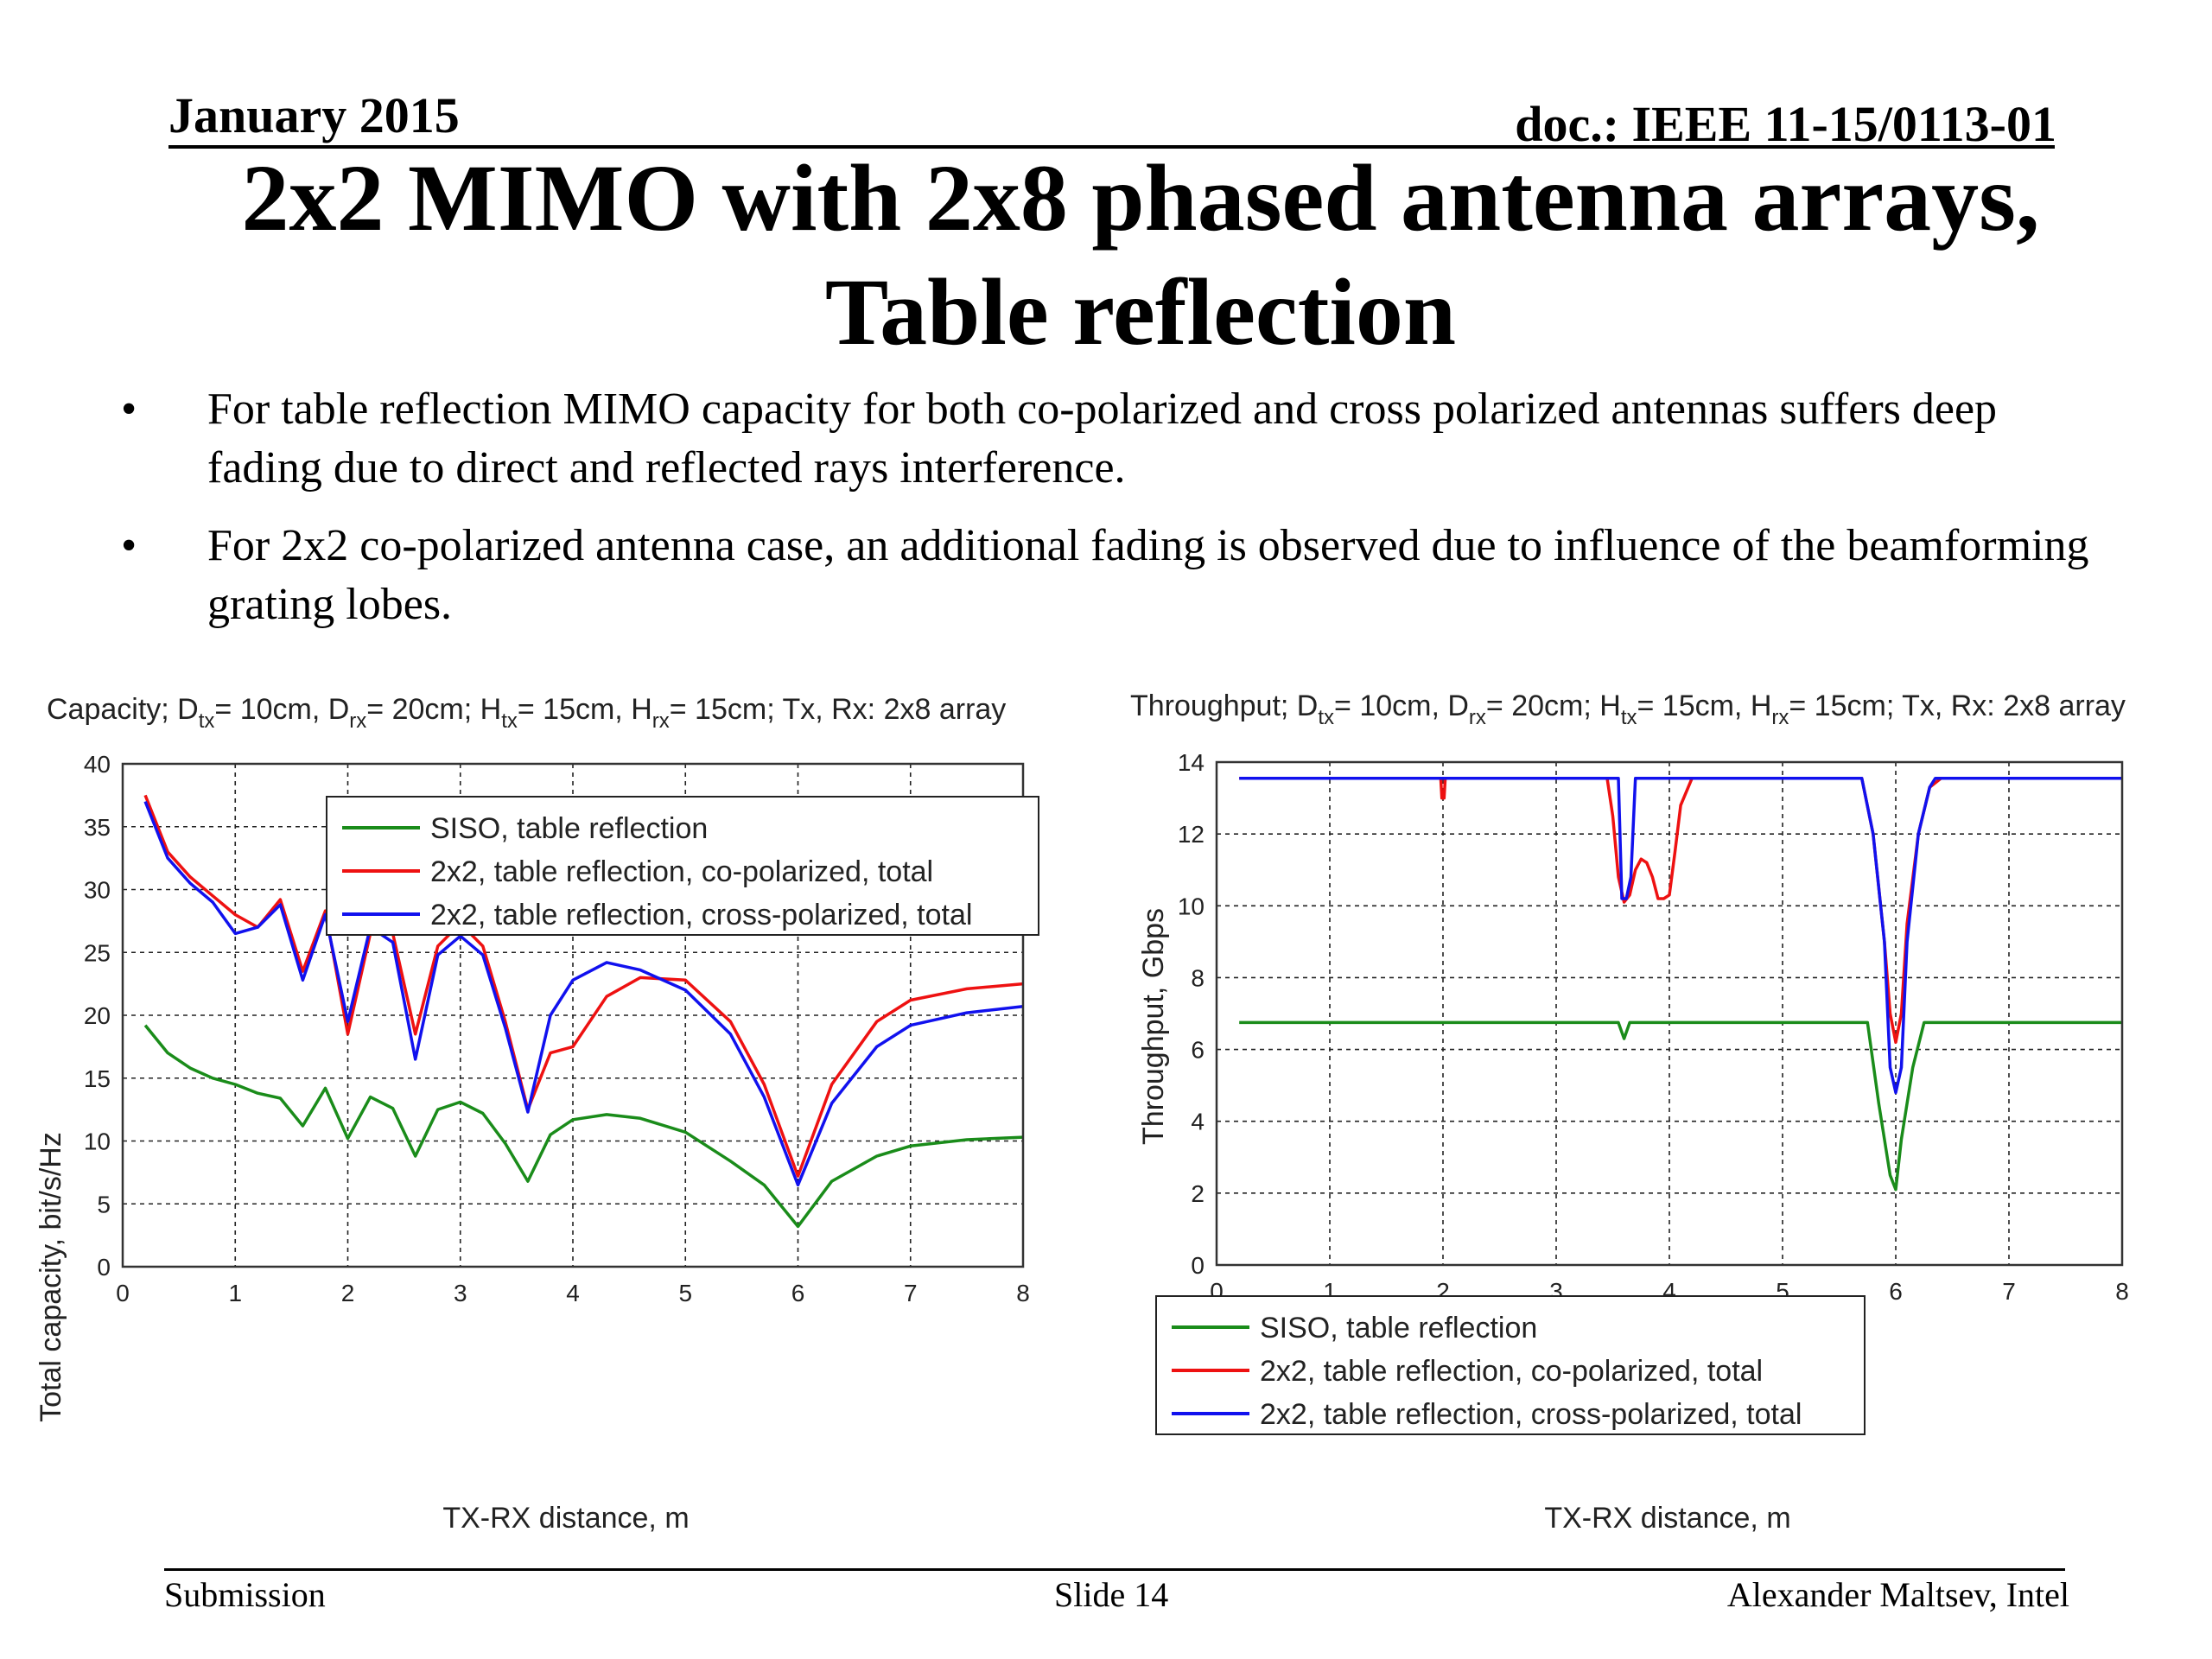 The height and width of the screenshot is (1659, 2212). What do you see at coordinates (97, 890) in the screenshot?
I see `y-tick-label: 30` at bounding box center [97, 890].